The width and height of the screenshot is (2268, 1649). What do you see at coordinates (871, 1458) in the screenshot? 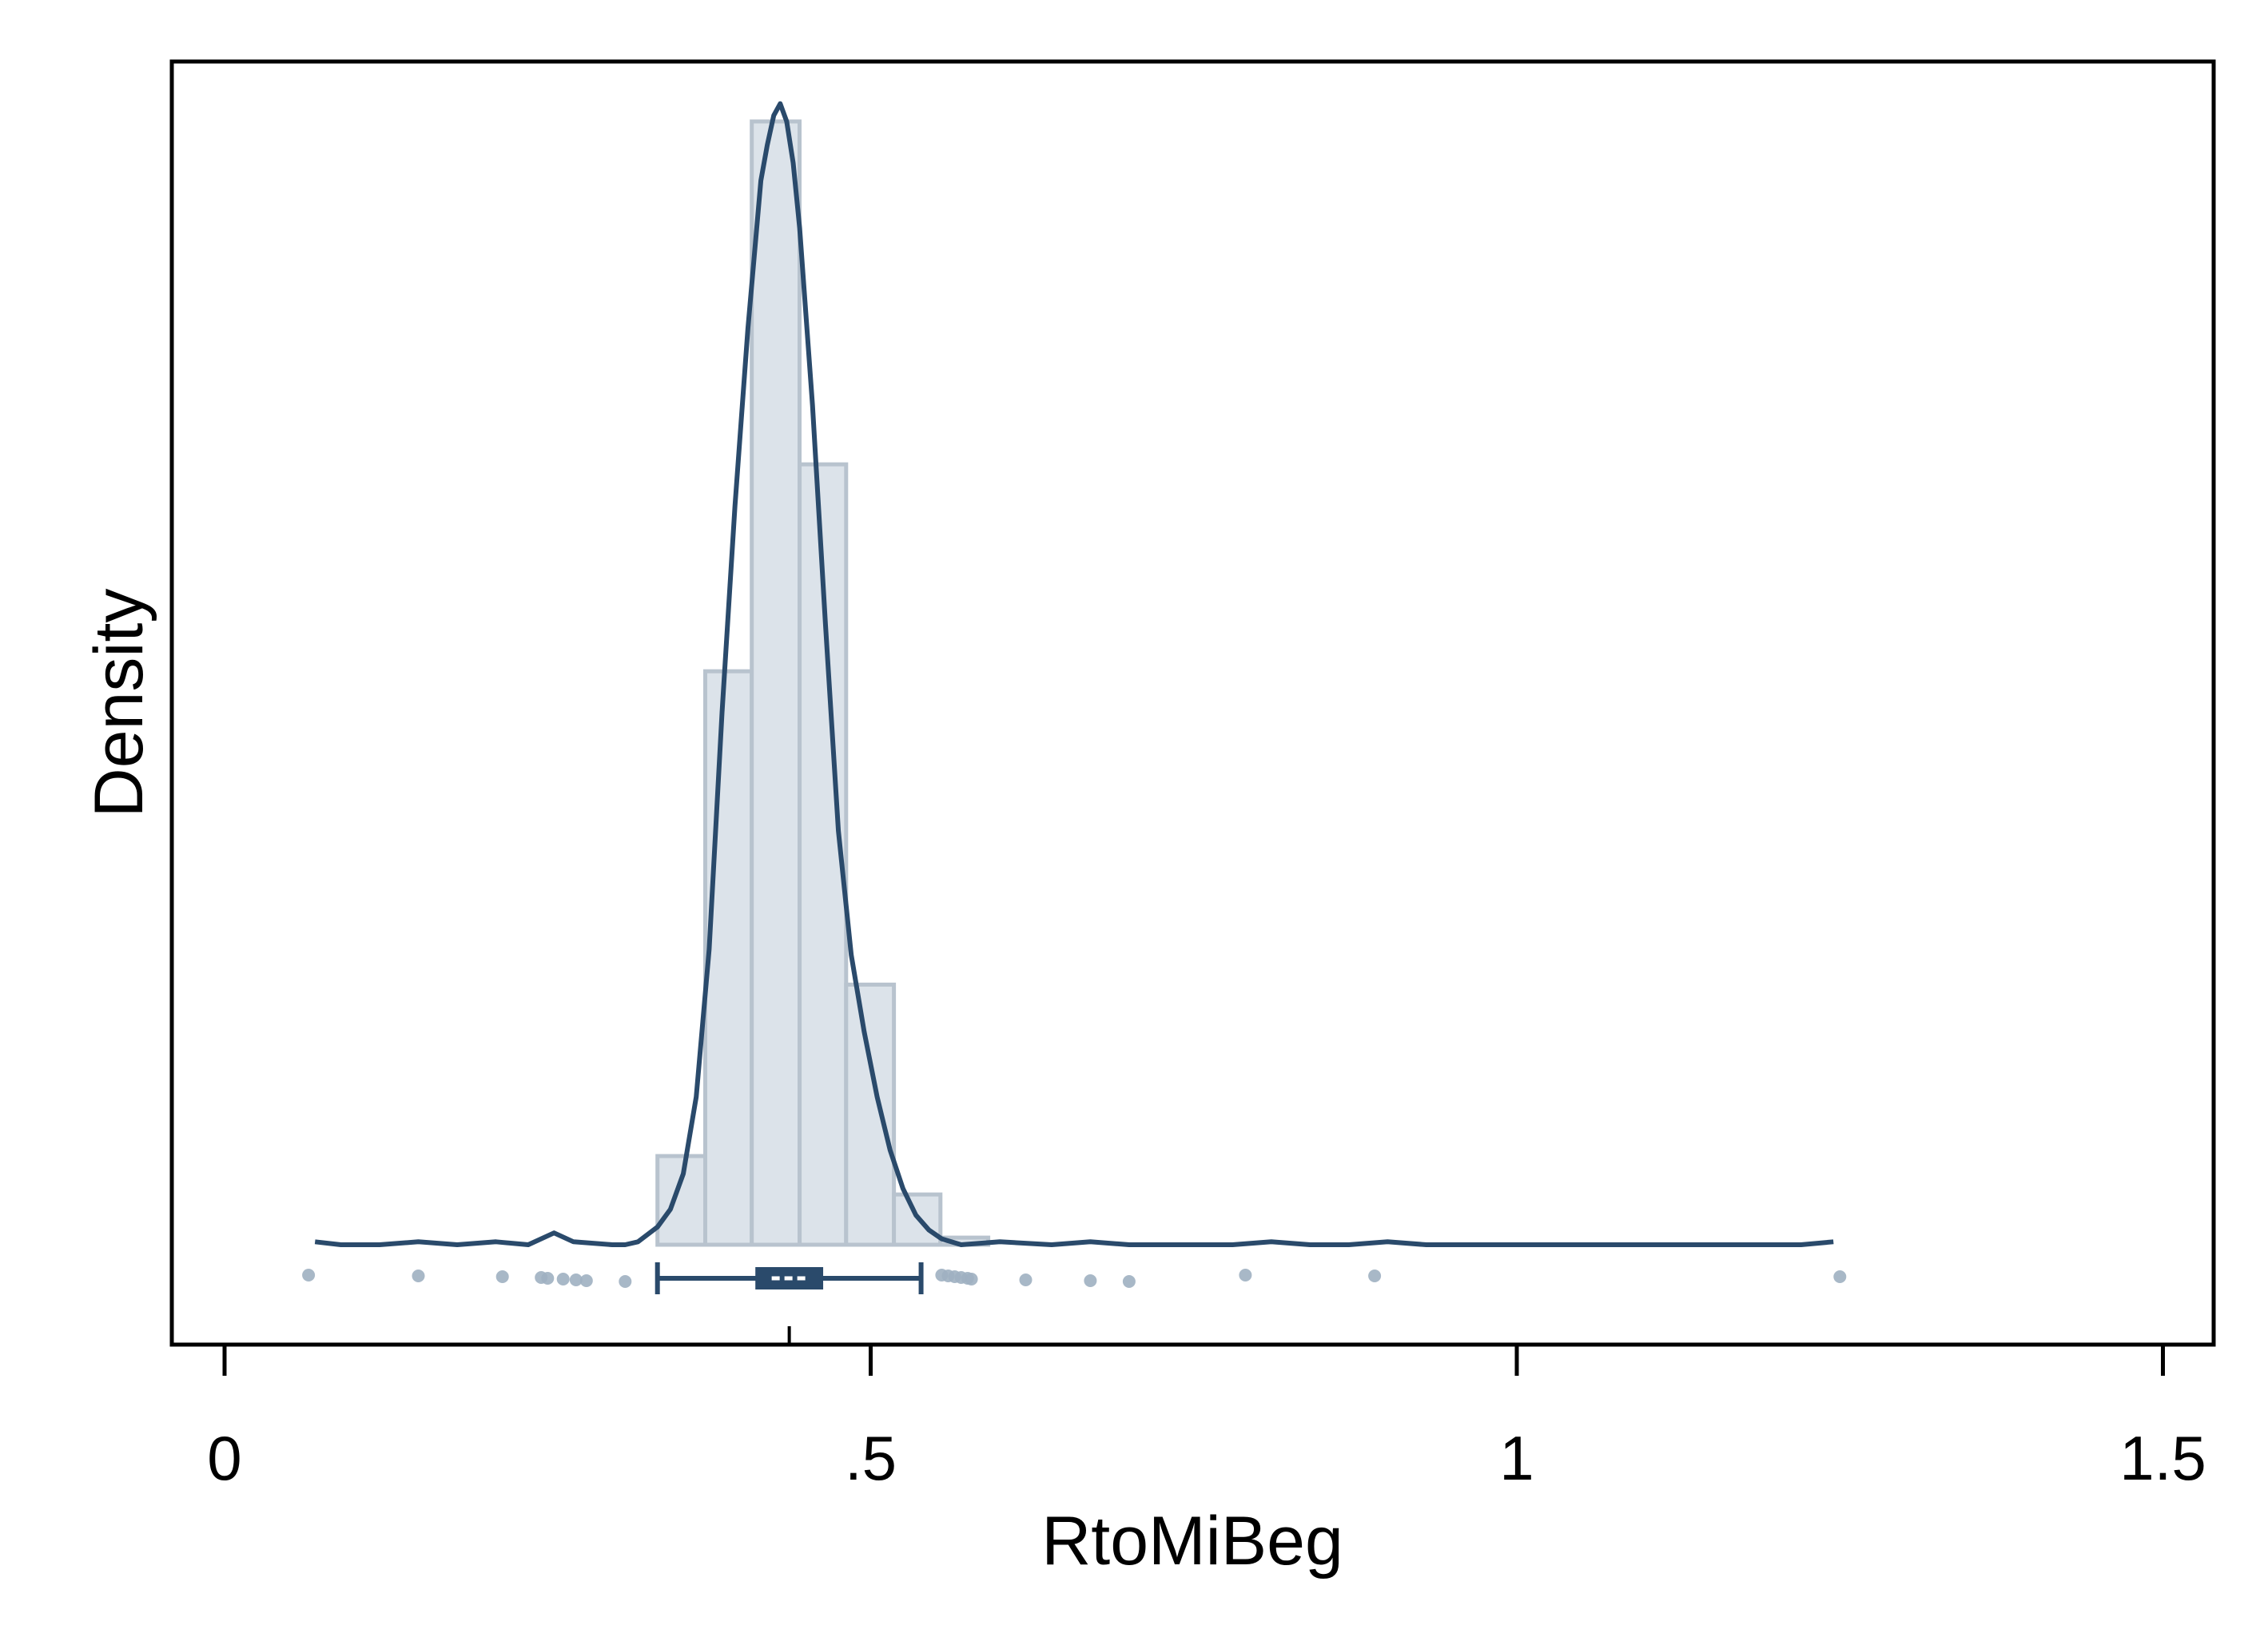
I see `x-tick-label: .5` at bounding box center [871, 1458].